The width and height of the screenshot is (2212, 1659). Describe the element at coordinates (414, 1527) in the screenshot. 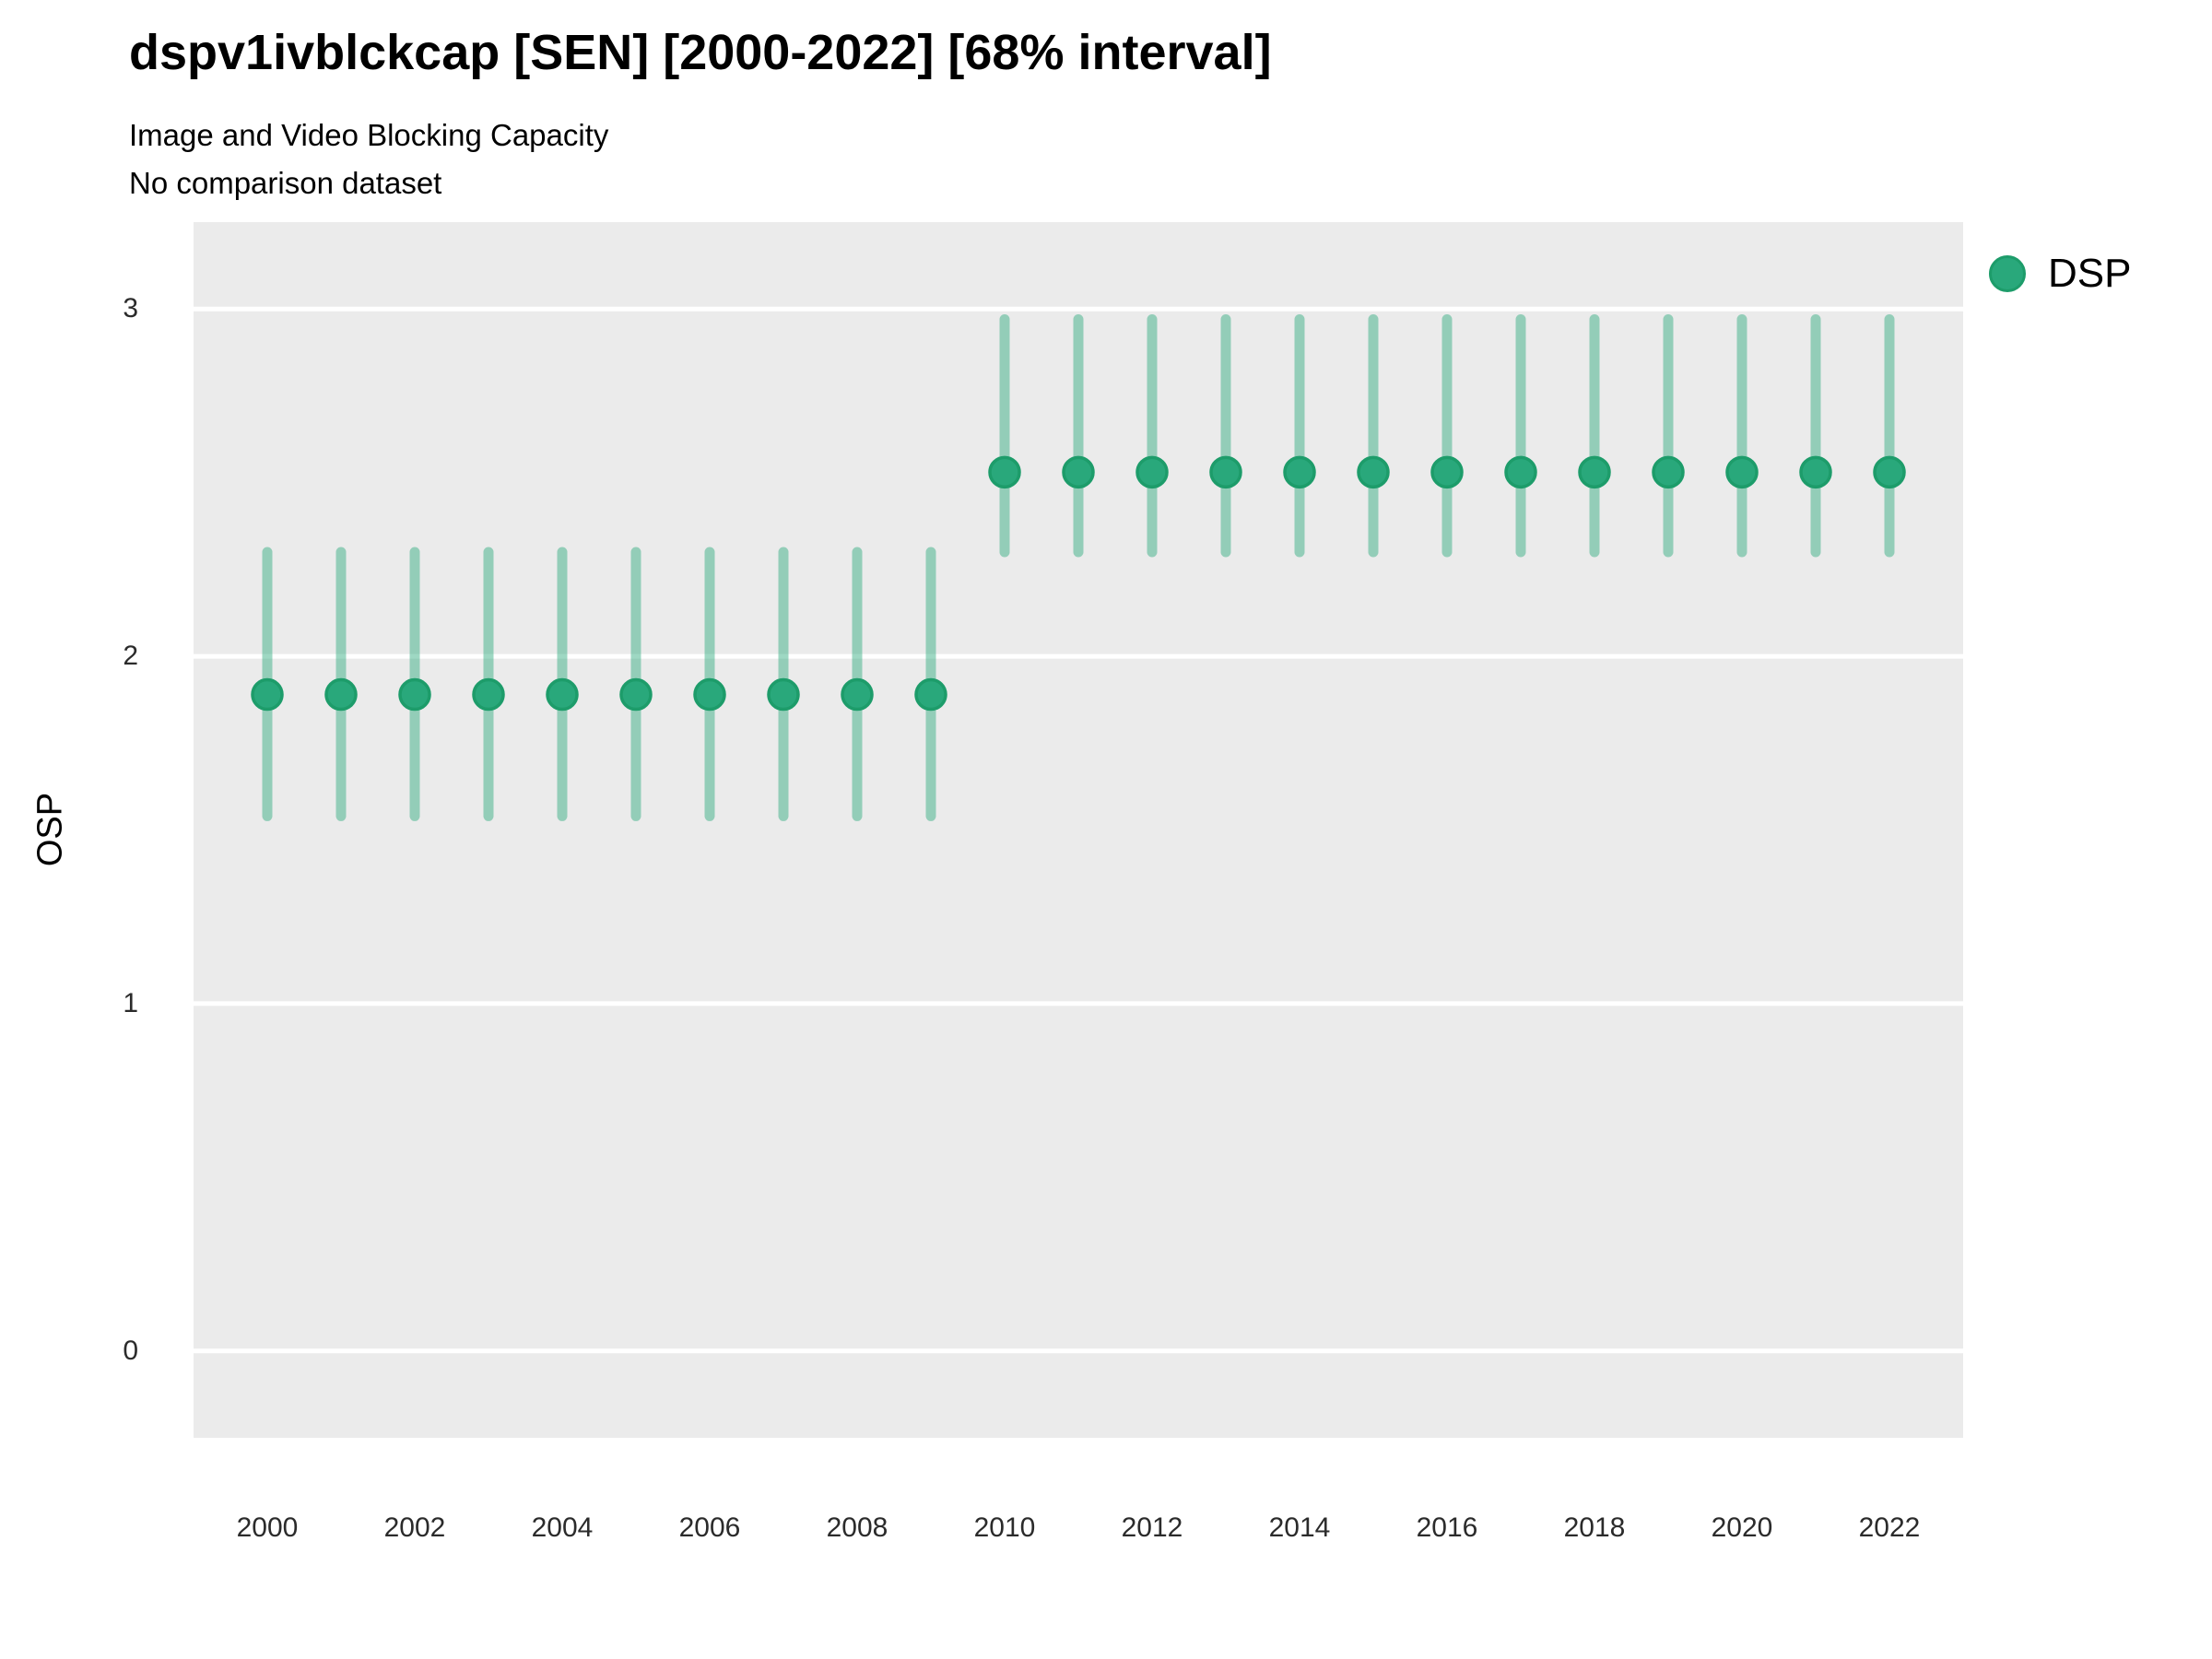

I see `x-axis-tick-label: 2002` at that location.